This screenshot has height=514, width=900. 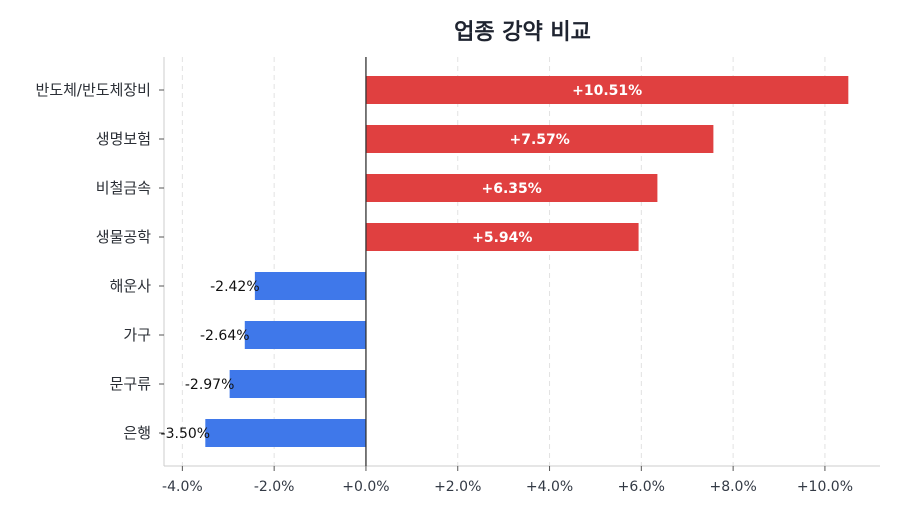 What do you see at coordinates (365, 487) in the screenshot?
I see `x-tick-label: +0.0%` at bounding box center [365, 487].